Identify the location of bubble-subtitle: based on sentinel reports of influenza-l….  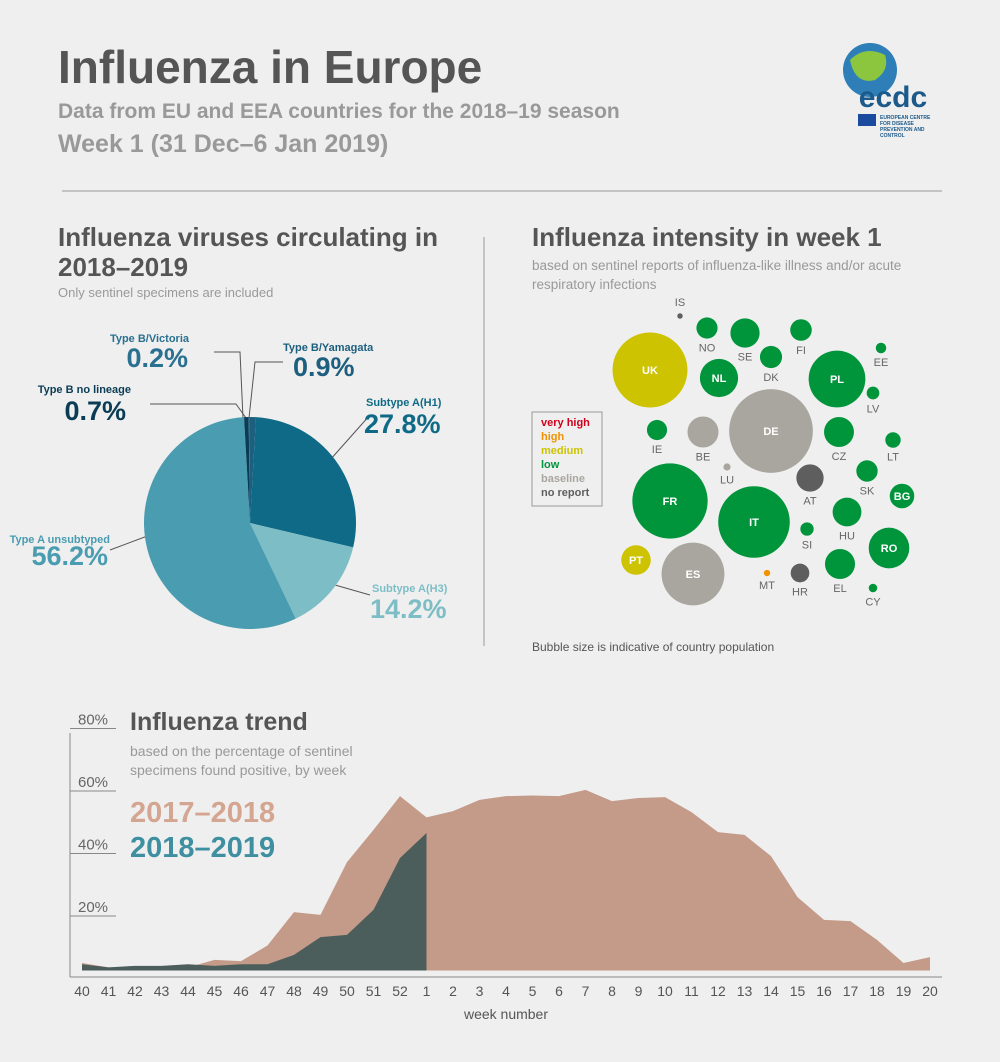
(717, 275).